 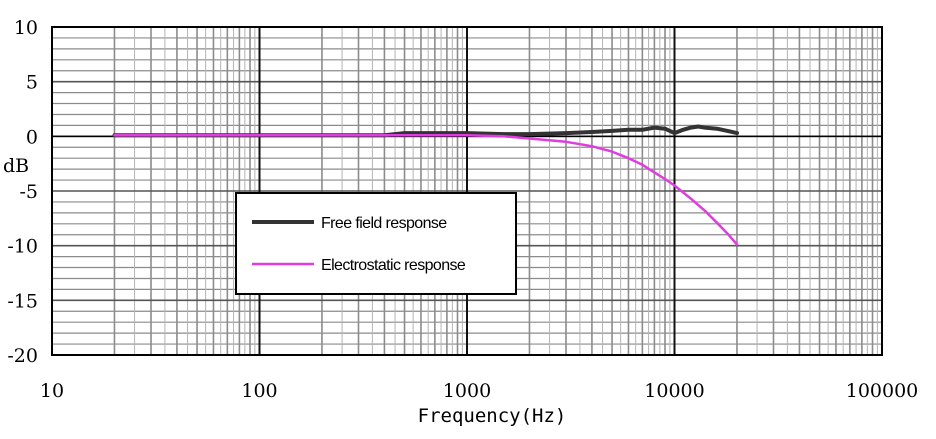 I want to click on y-tick-label: -20, so click(x=22, y=356).